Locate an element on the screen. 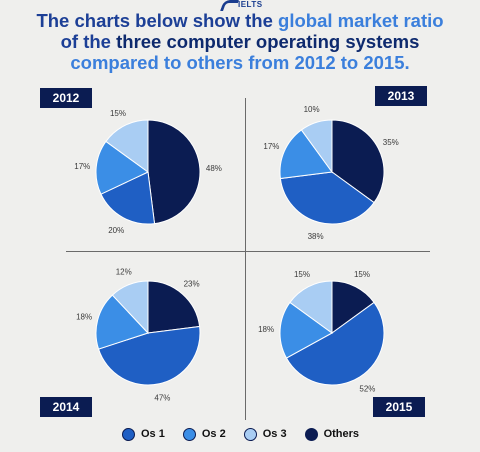 Image resolution: width=480 pixels, height=452 pixels. legend-swatch-os1 is located at coordinates (128, 434).